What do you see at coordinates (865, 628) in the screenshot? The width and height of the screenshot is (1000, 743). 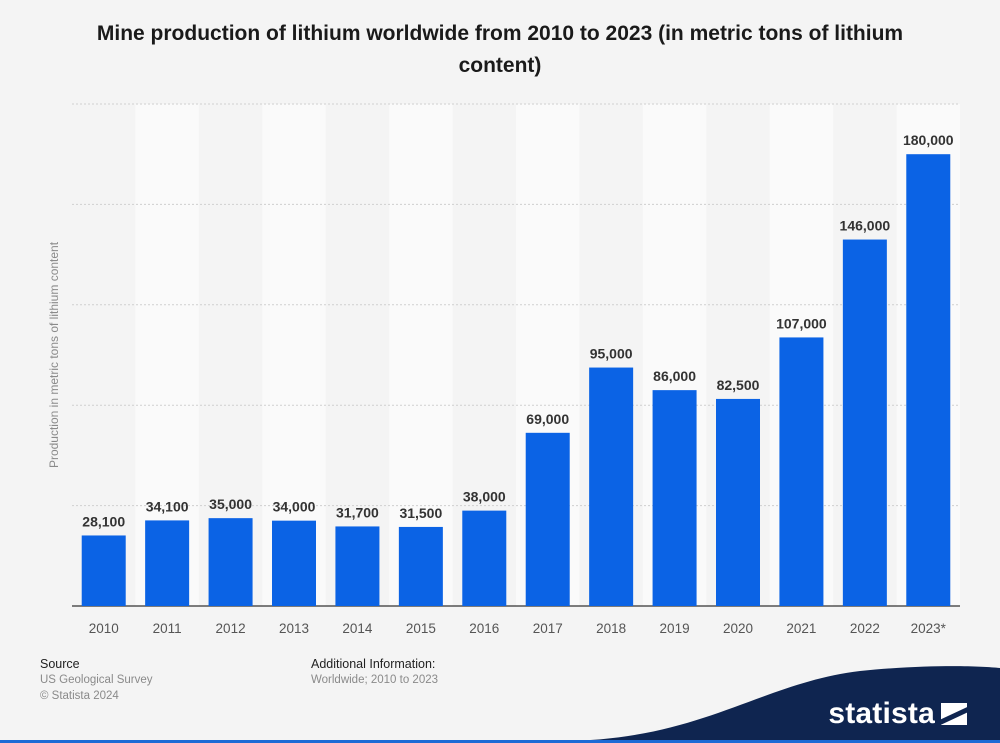 I see `x-tick-2022: 2022` at bounding box center [865, 628].